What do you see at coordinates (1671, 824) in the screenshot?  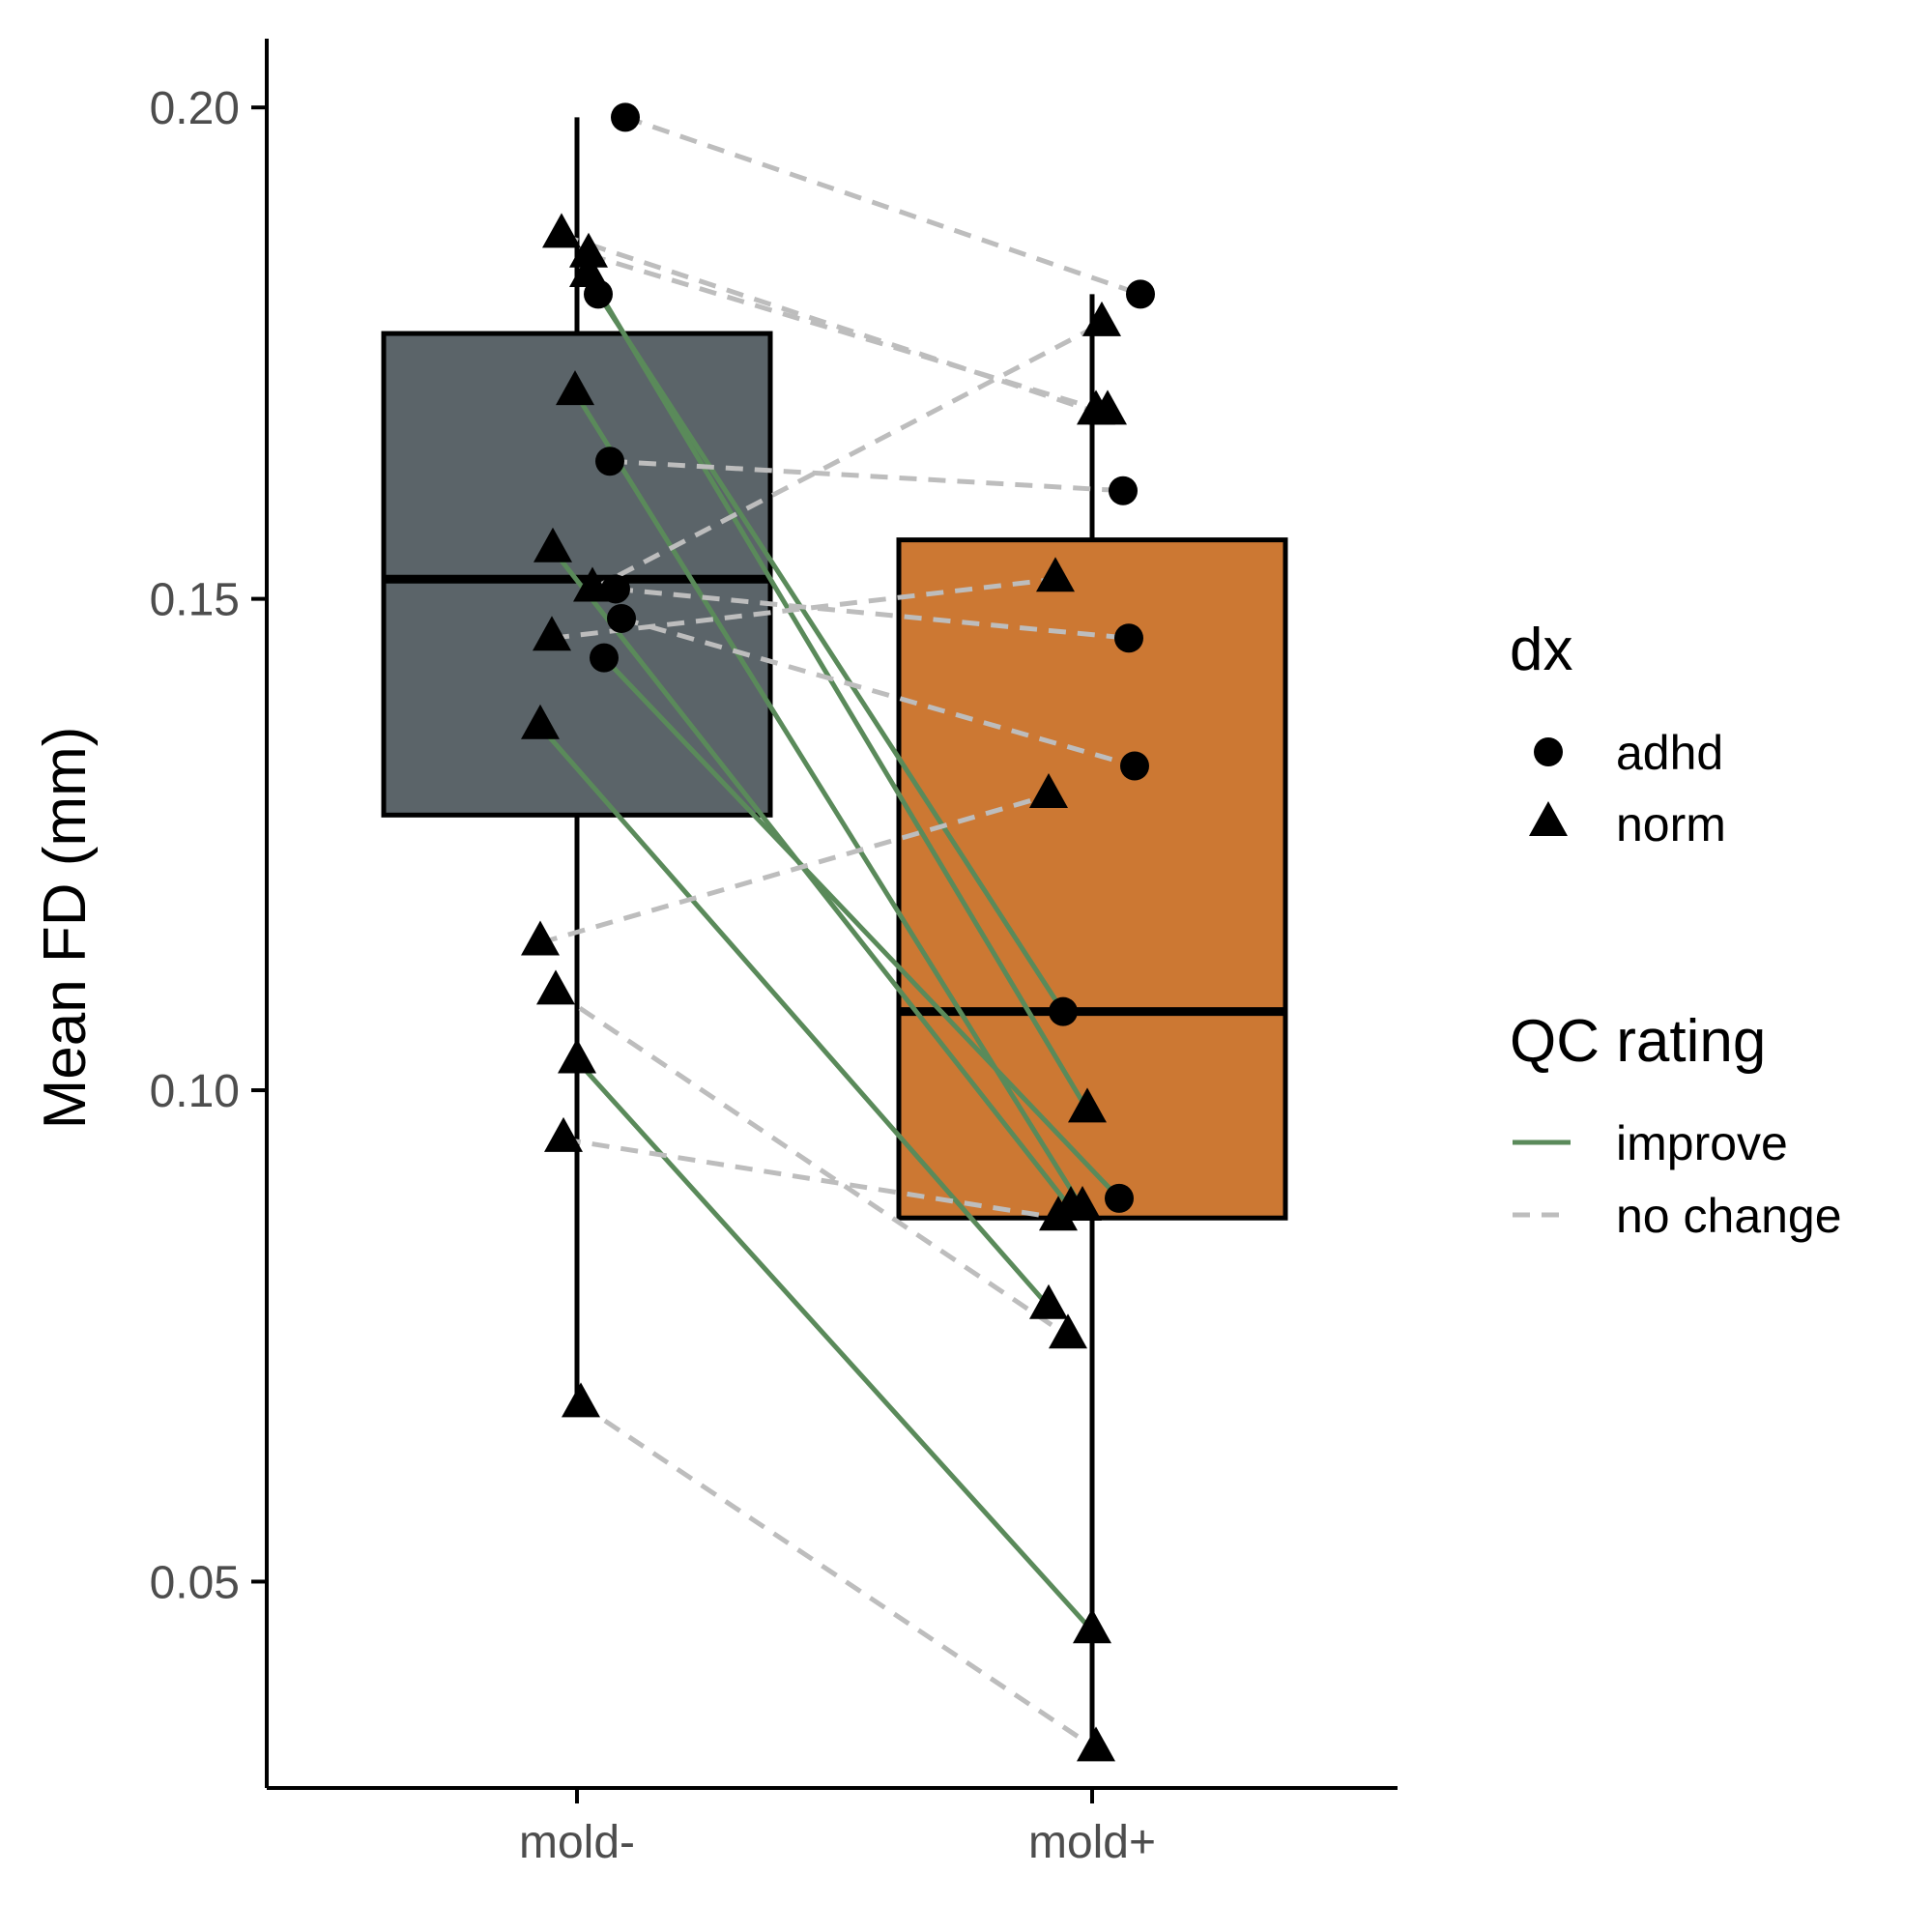 I see `legend-label: norm` at bounding box center [1671, 824].